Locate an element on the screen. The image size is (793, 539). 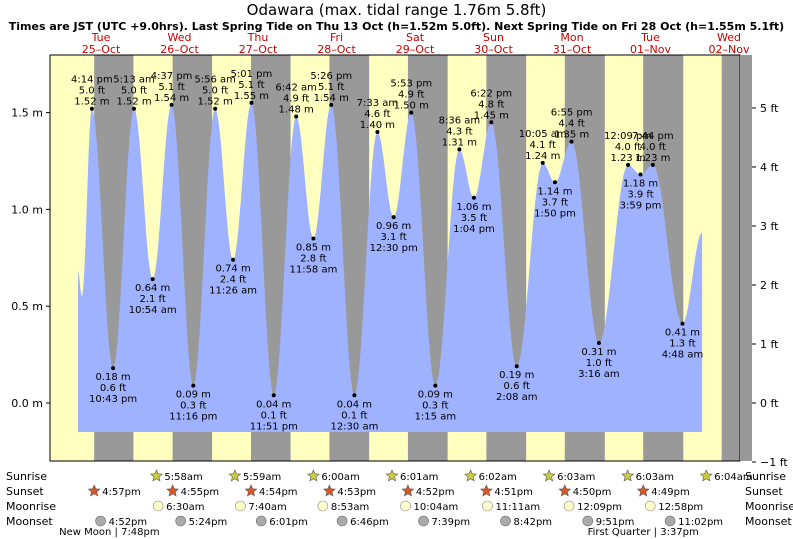
tide-m-6: 1.54 m is located at coordinates (171, 98).